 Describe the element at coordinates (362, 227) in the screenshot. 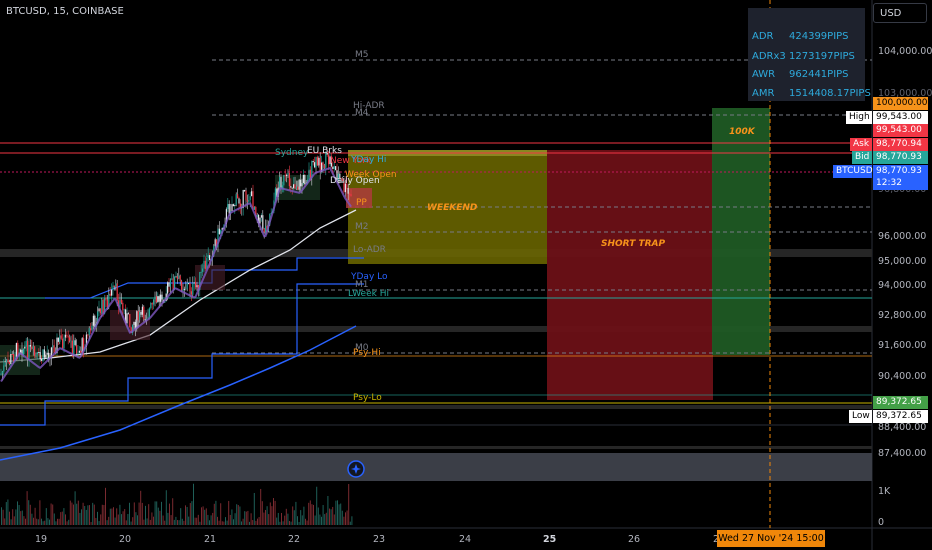

I see `m2-label: M2` at that location.